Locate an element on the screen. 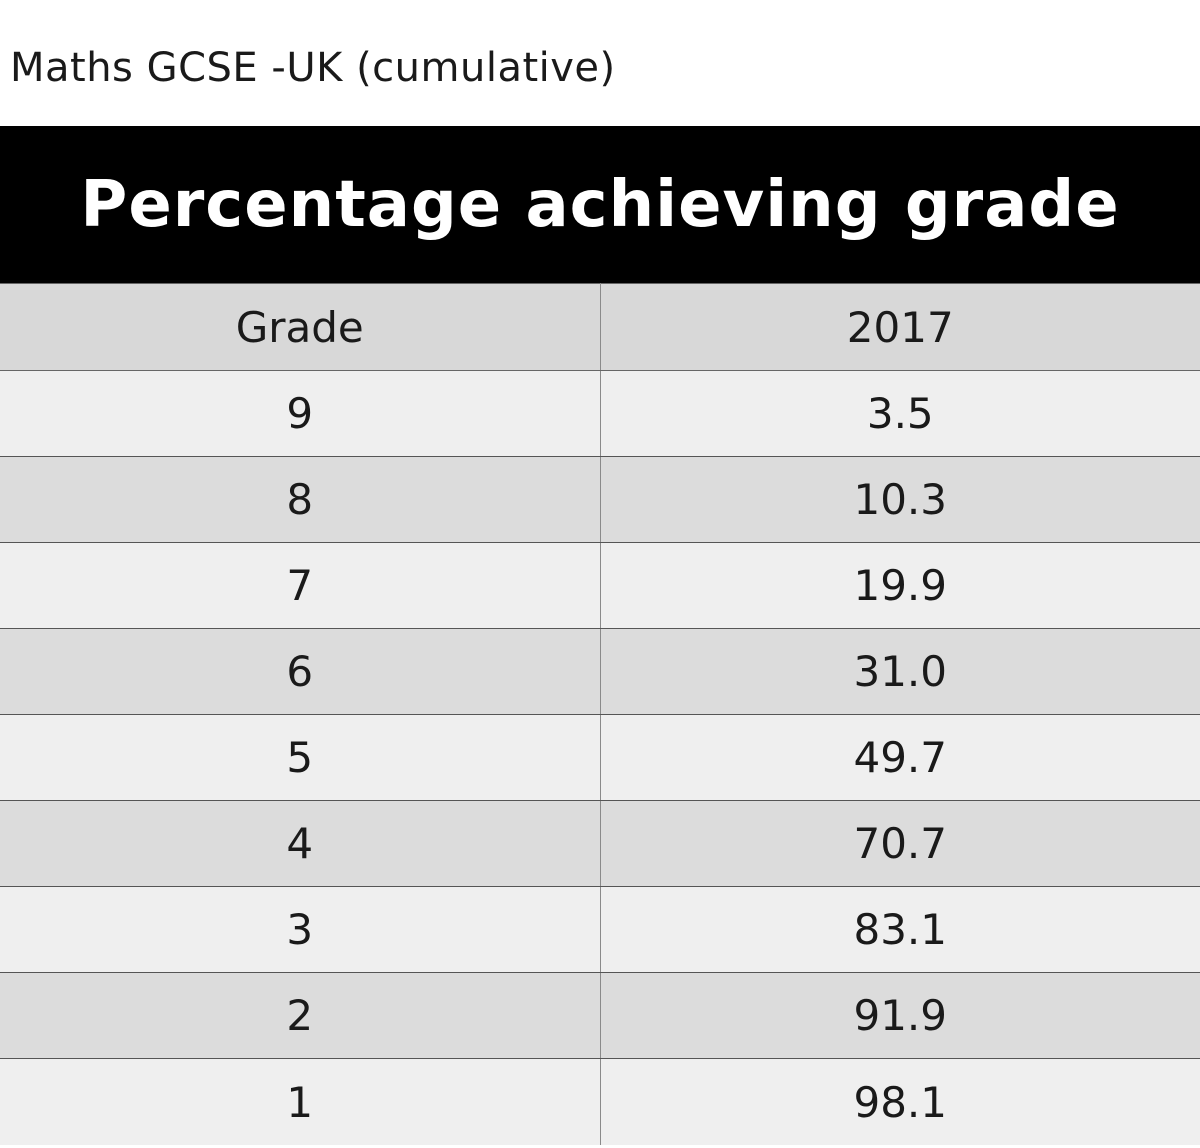  grade-cell: 3 is located at coordinates (300, 929).